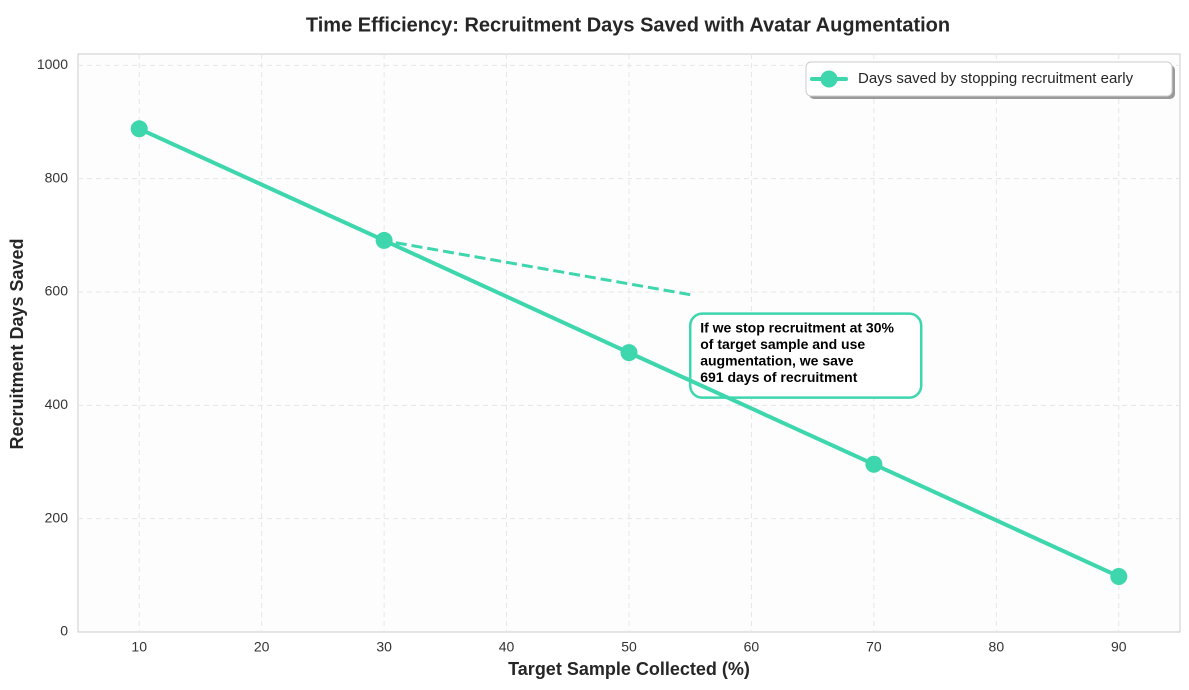 The height and width of the screenshot is (690, 1189). What do you see at coordinates (57, 404) in the screenshot?
I see `y-tick-label: 400` at bounding box center [57, 404].